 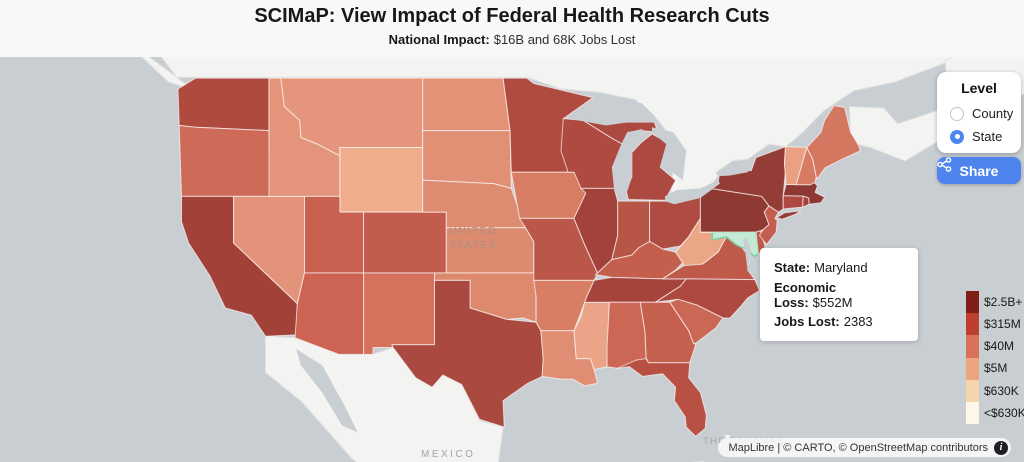 I want to click on tooltip-economic-loss-row: Economic Loss: $552M, so click(x=839, y=295).